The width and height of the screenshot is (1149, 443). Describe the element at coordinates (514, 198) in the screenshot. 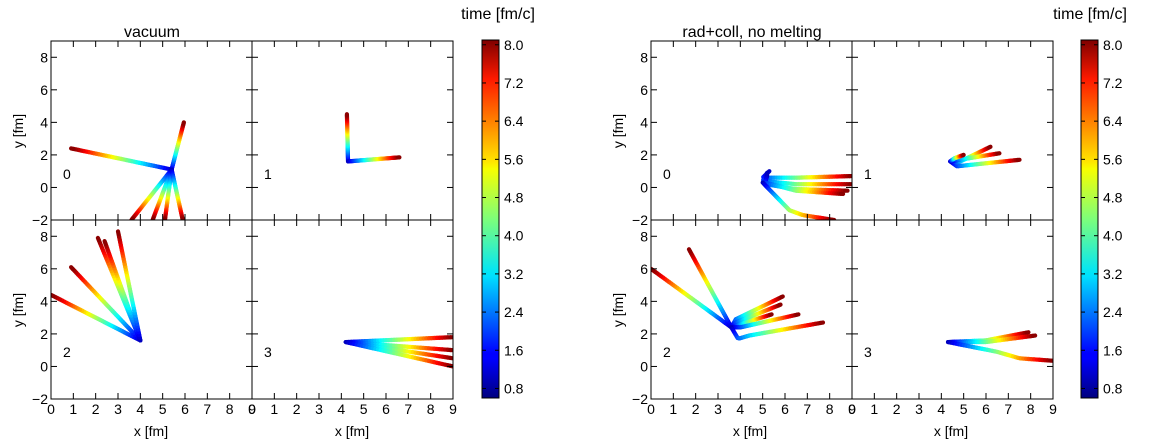

I see `colorbar-tick-label: 4.8` at that location.